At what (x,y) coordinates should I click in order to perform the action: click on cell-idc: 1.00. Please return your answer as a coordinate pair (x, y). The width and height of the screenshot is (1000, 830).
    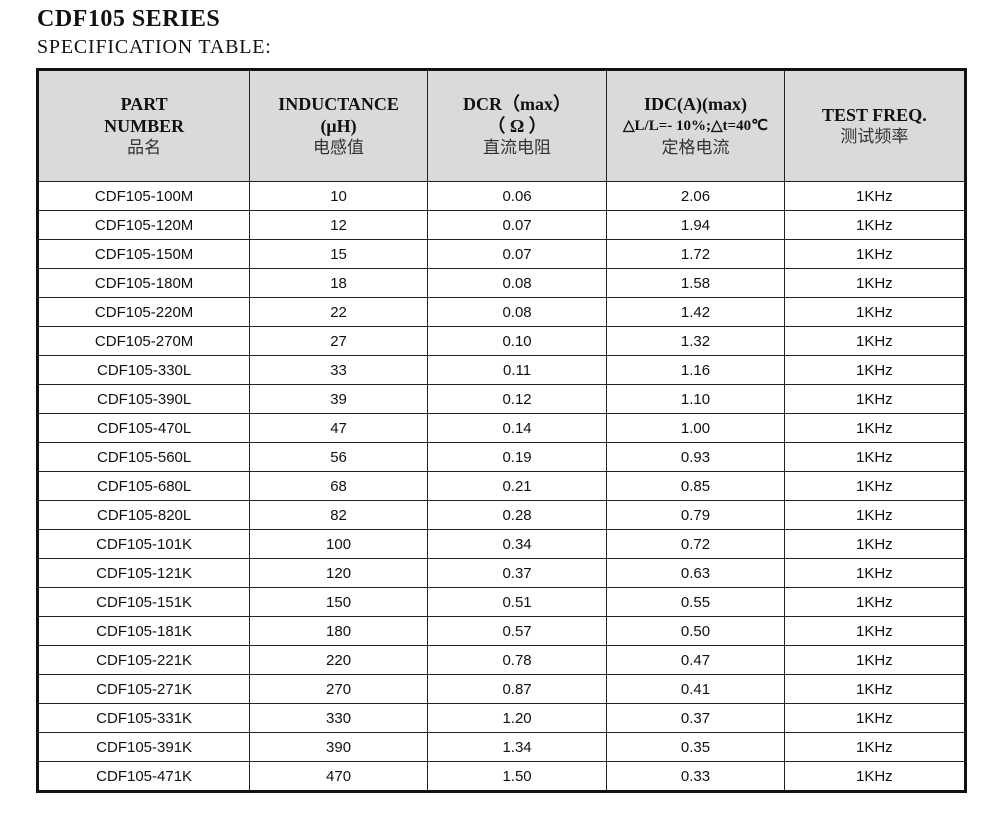
    Looking at the image, I should click on (695, 428).